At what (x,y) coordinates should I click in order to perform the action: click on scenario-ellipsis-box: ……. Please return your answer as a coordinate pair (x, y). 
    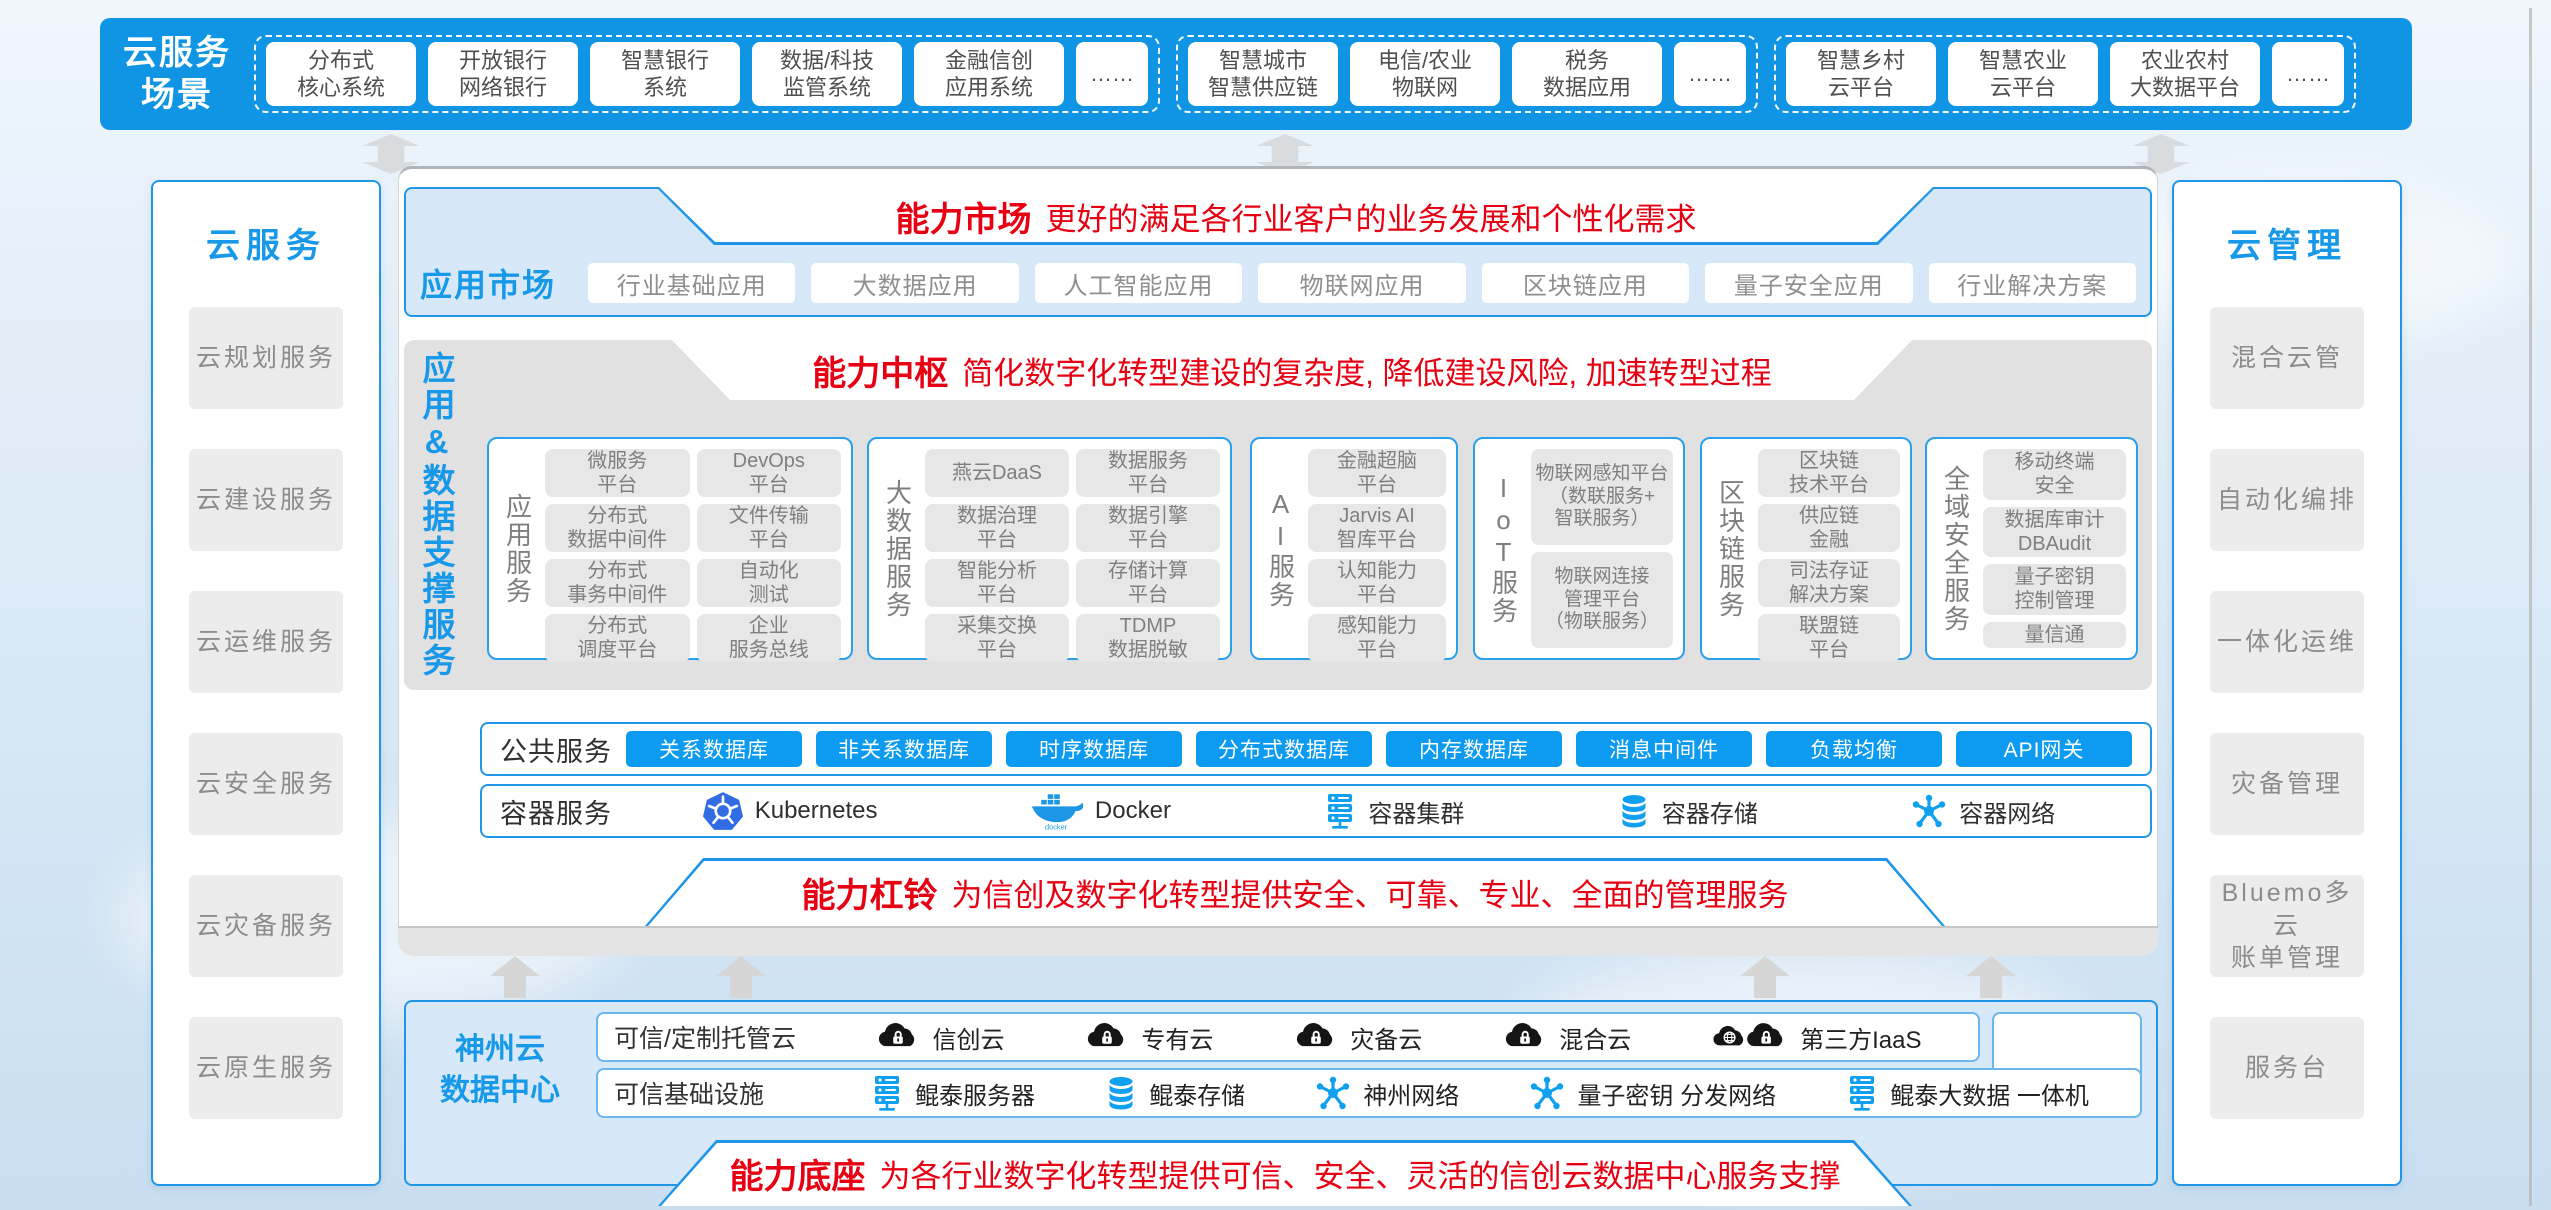
    Looking at the image, I should click on (1112, 74).